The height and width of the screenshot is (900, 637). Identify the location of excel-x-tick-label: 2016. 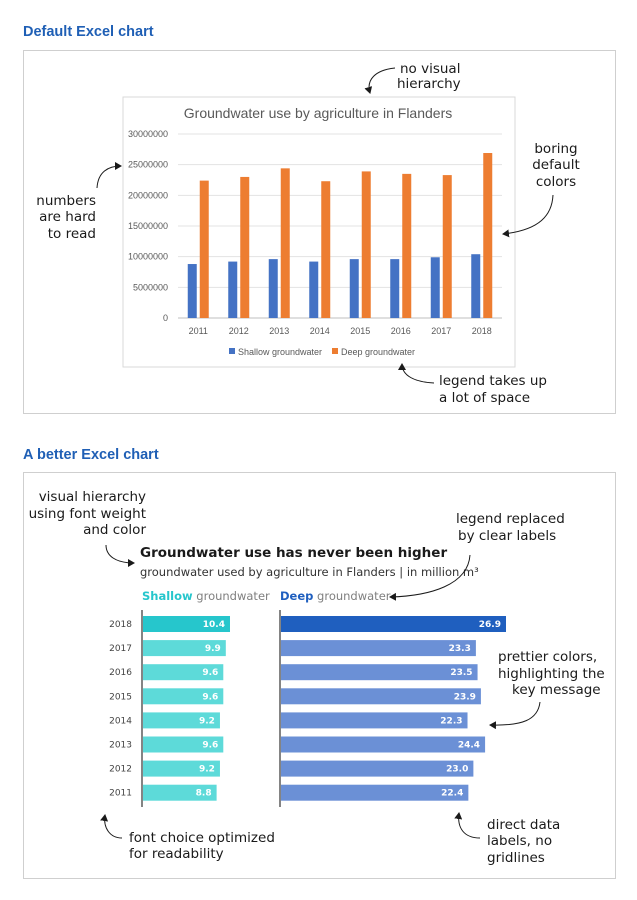
(401, 331).